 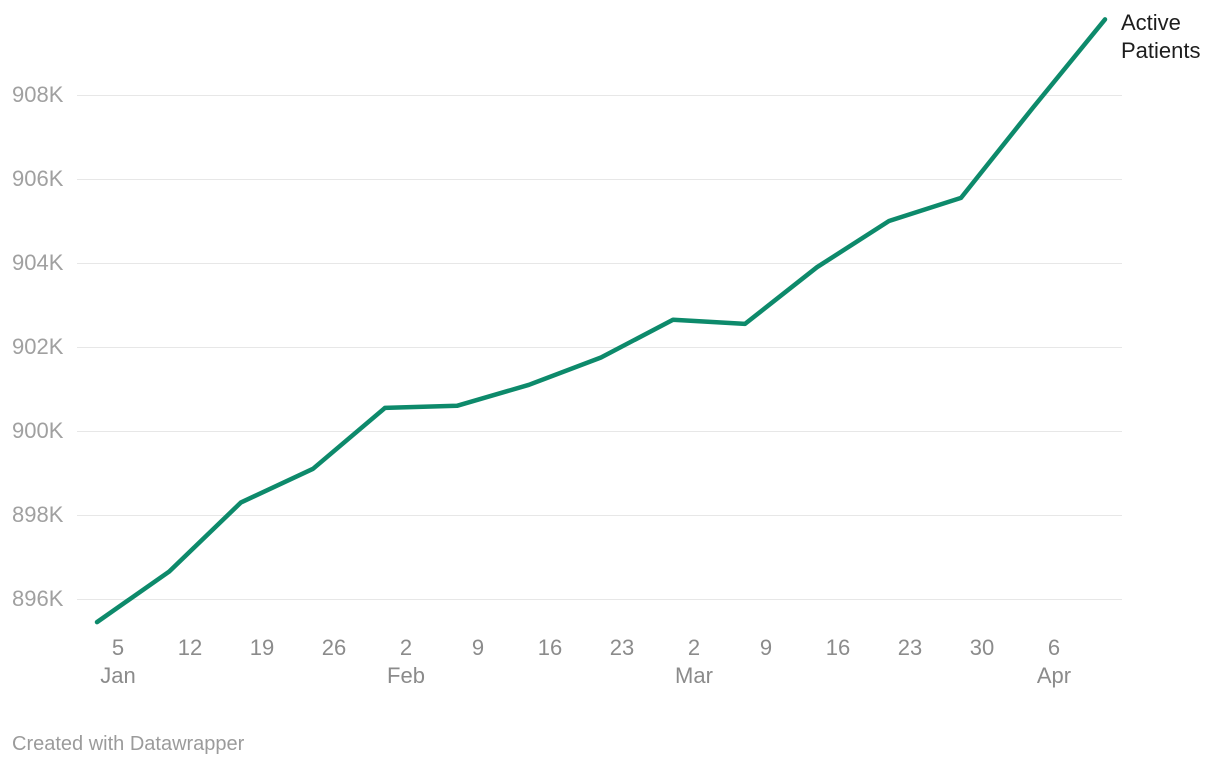 What do you see at coordinates (599, 347) in the screenshot?
I see `gridline-902k` at bounding box center [599, 347].